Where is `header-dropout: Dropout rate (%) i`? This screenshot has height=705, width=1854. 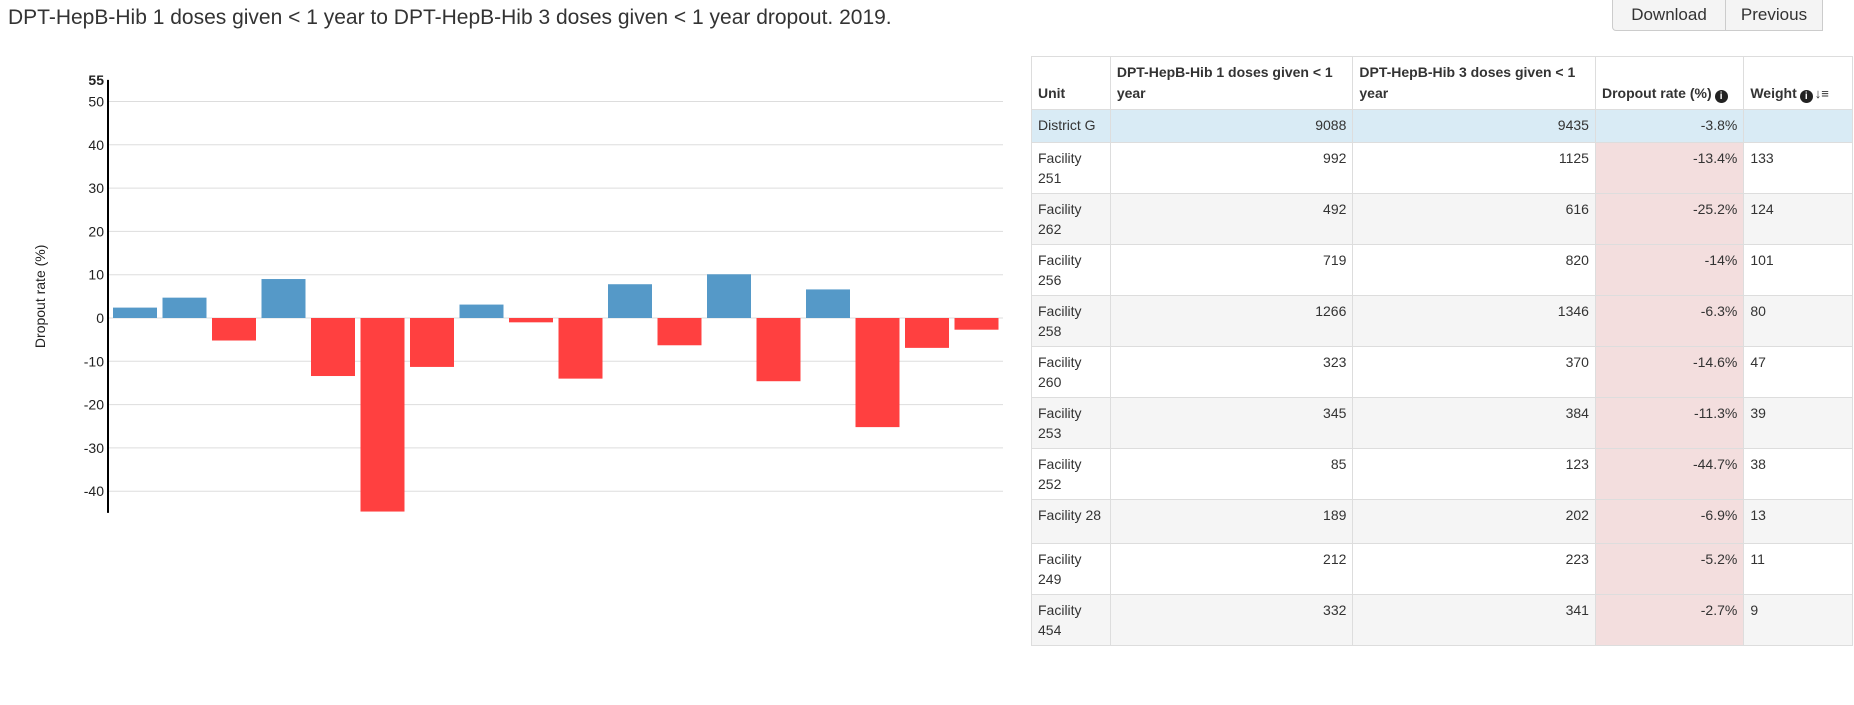
header-dropout: Dropout rate (%) i is located at coordinates (1669, 83).